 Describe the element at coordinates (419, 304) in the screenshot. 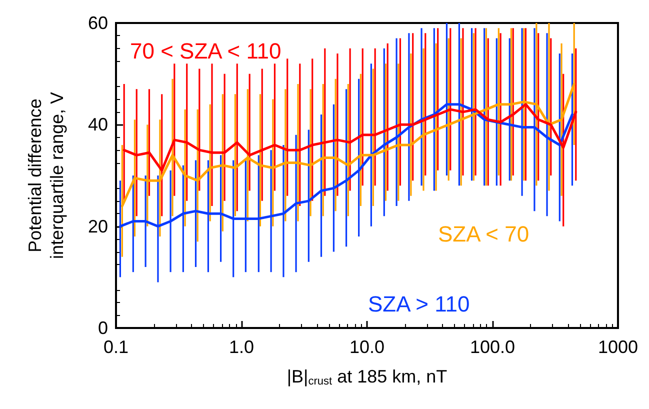

I see `text: SZA > 110` at that location.